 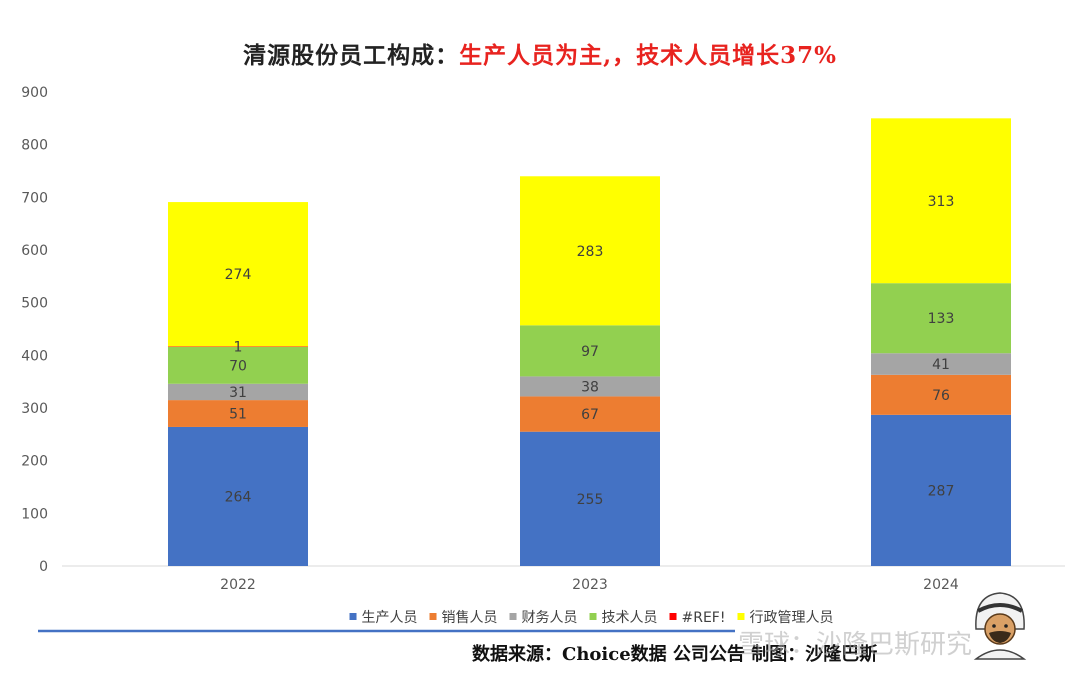 I want to click on chart-title: 清源股份员工构成：生产人员为主,，技术人员增长37%, so click(x=540, y=53).